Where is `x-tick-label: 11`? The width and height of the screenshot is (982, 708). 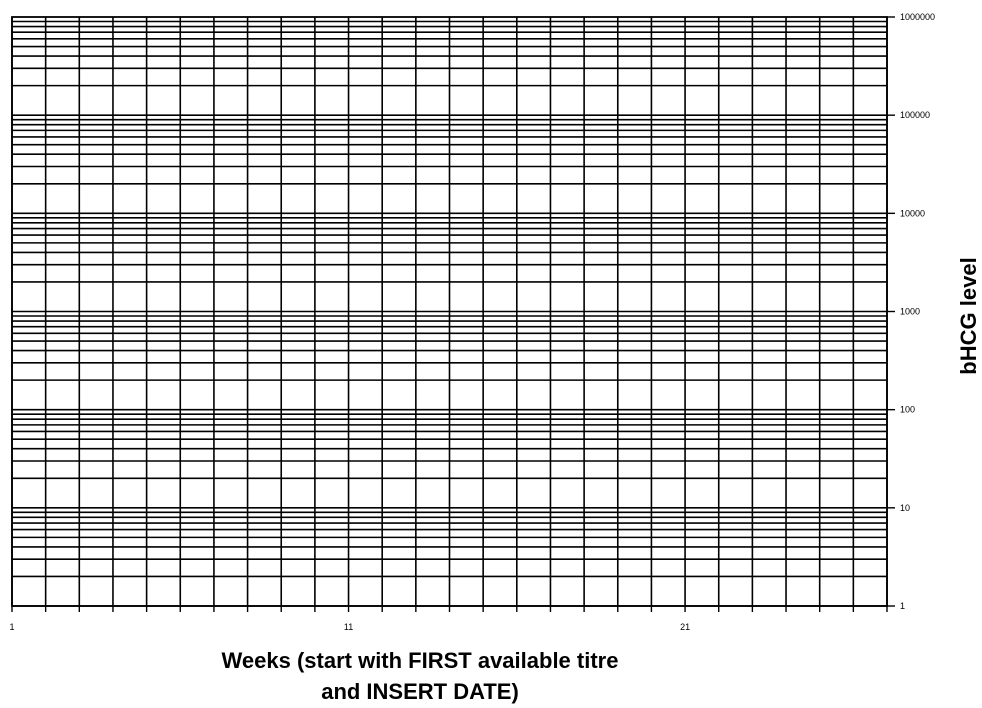 x-tick-label: 11 is located at coordinates (348, 627).